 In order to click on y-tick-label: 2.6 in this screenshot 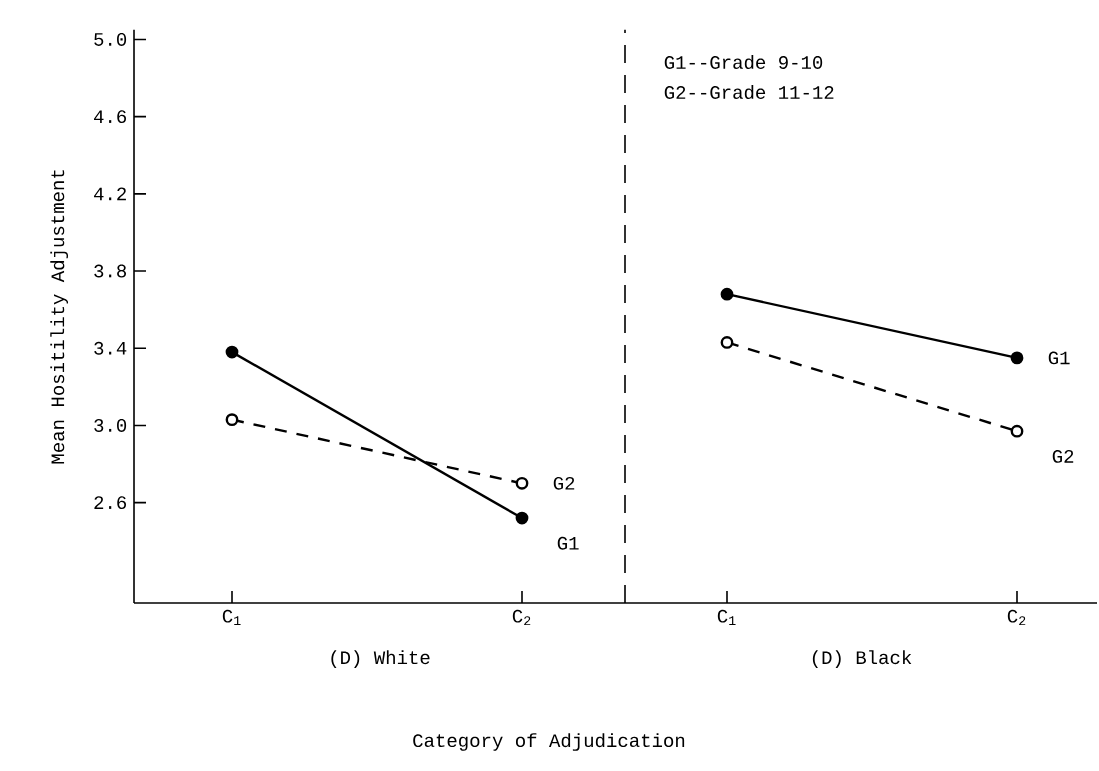, I will do `click(110, 503)`.